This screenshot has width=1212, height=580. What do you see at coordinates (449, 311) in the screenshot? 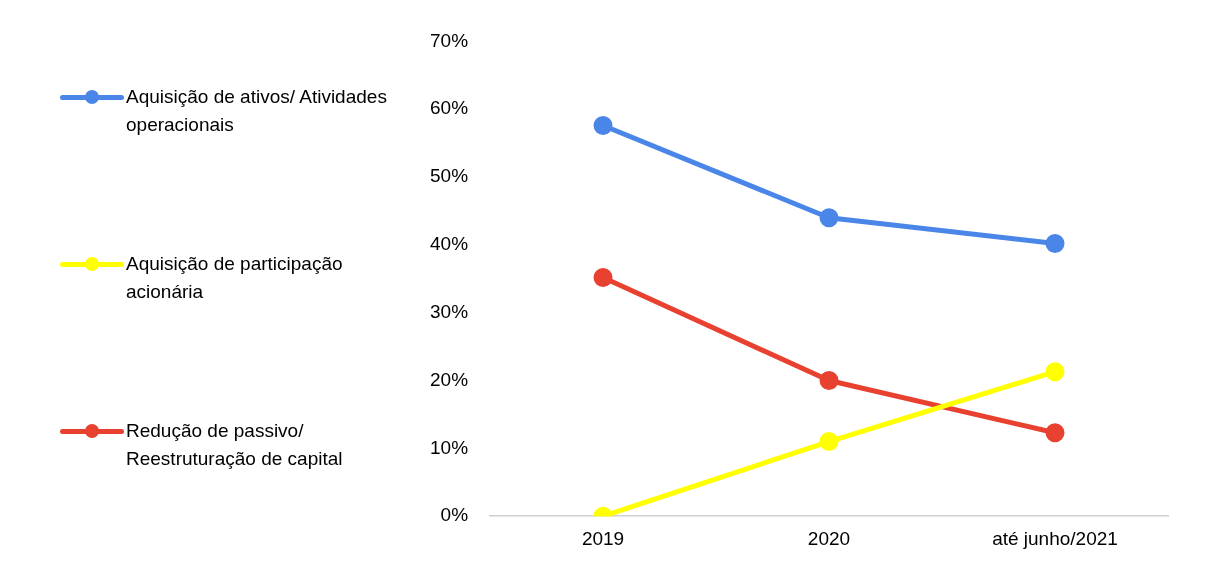
I see `y-tick-label: 30%` at bounding box center [449, 311].